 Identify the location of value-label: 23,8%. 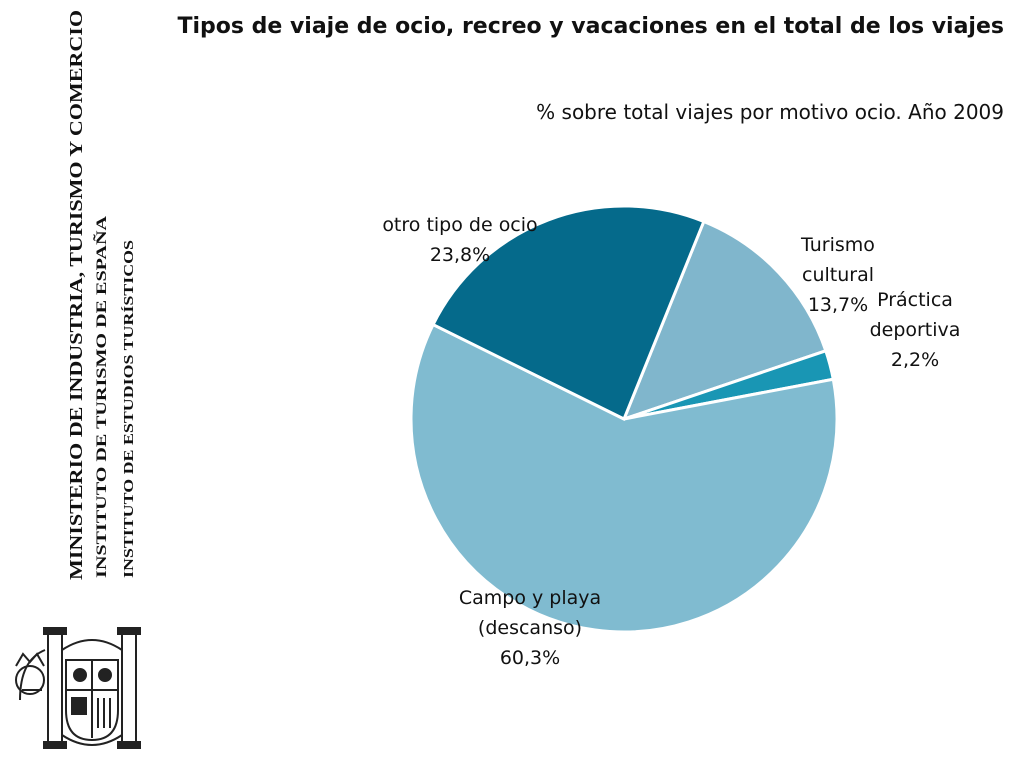
(460, 255).